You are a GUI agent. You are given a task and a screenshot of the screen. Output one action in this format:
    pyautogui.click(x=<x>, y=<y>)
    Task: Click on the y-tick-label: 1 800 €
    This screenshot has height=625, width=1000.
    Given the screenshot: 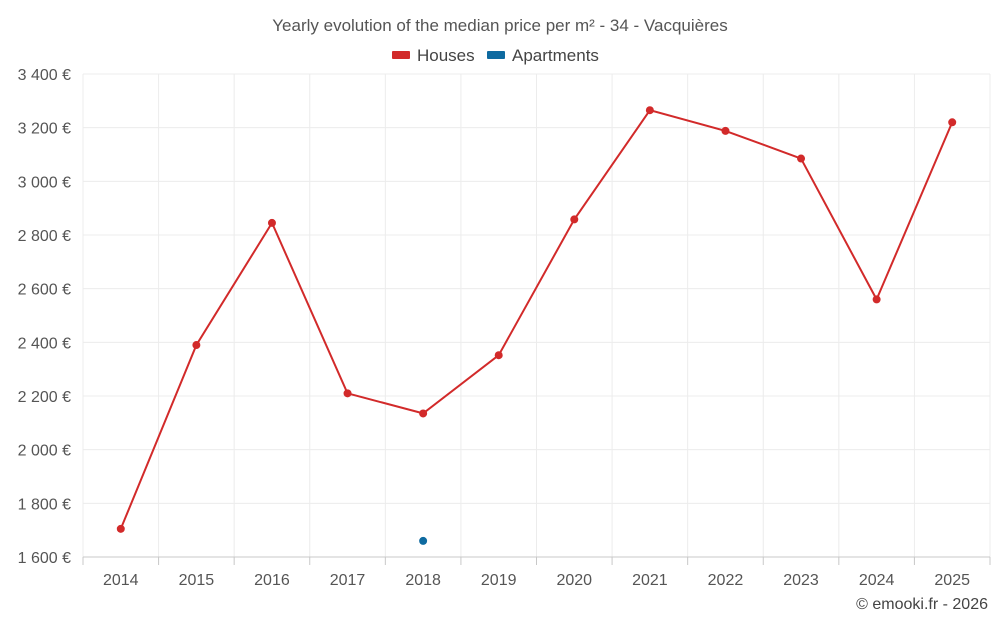 What is the action you would take?
    pyautogui.click(x=44, y=504)
    